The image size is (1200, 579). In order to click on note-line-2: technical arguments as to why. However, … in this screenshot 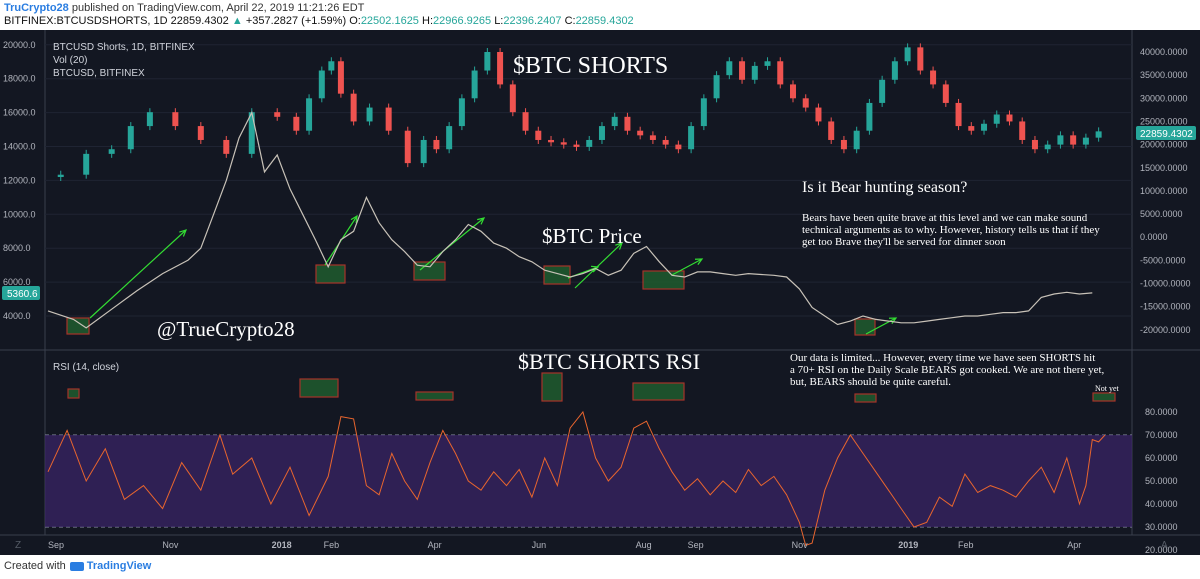, I will do `click(951, 230)`.